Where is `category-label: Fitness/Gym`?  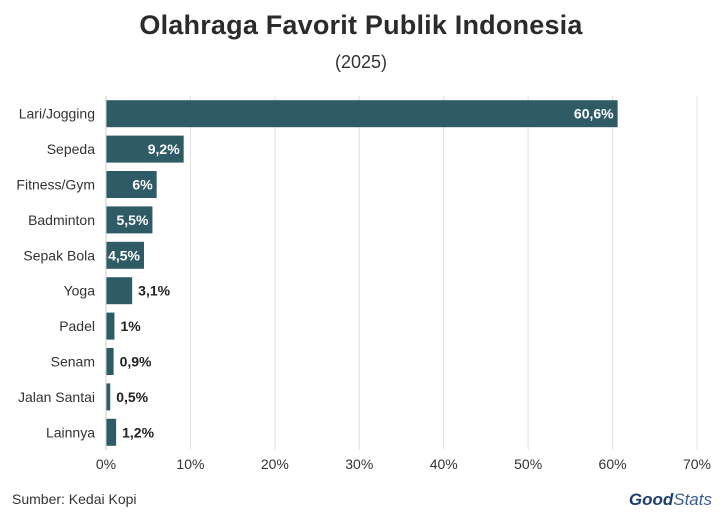 category-label: Fitness/Gym is located at coordinates (55, 185).